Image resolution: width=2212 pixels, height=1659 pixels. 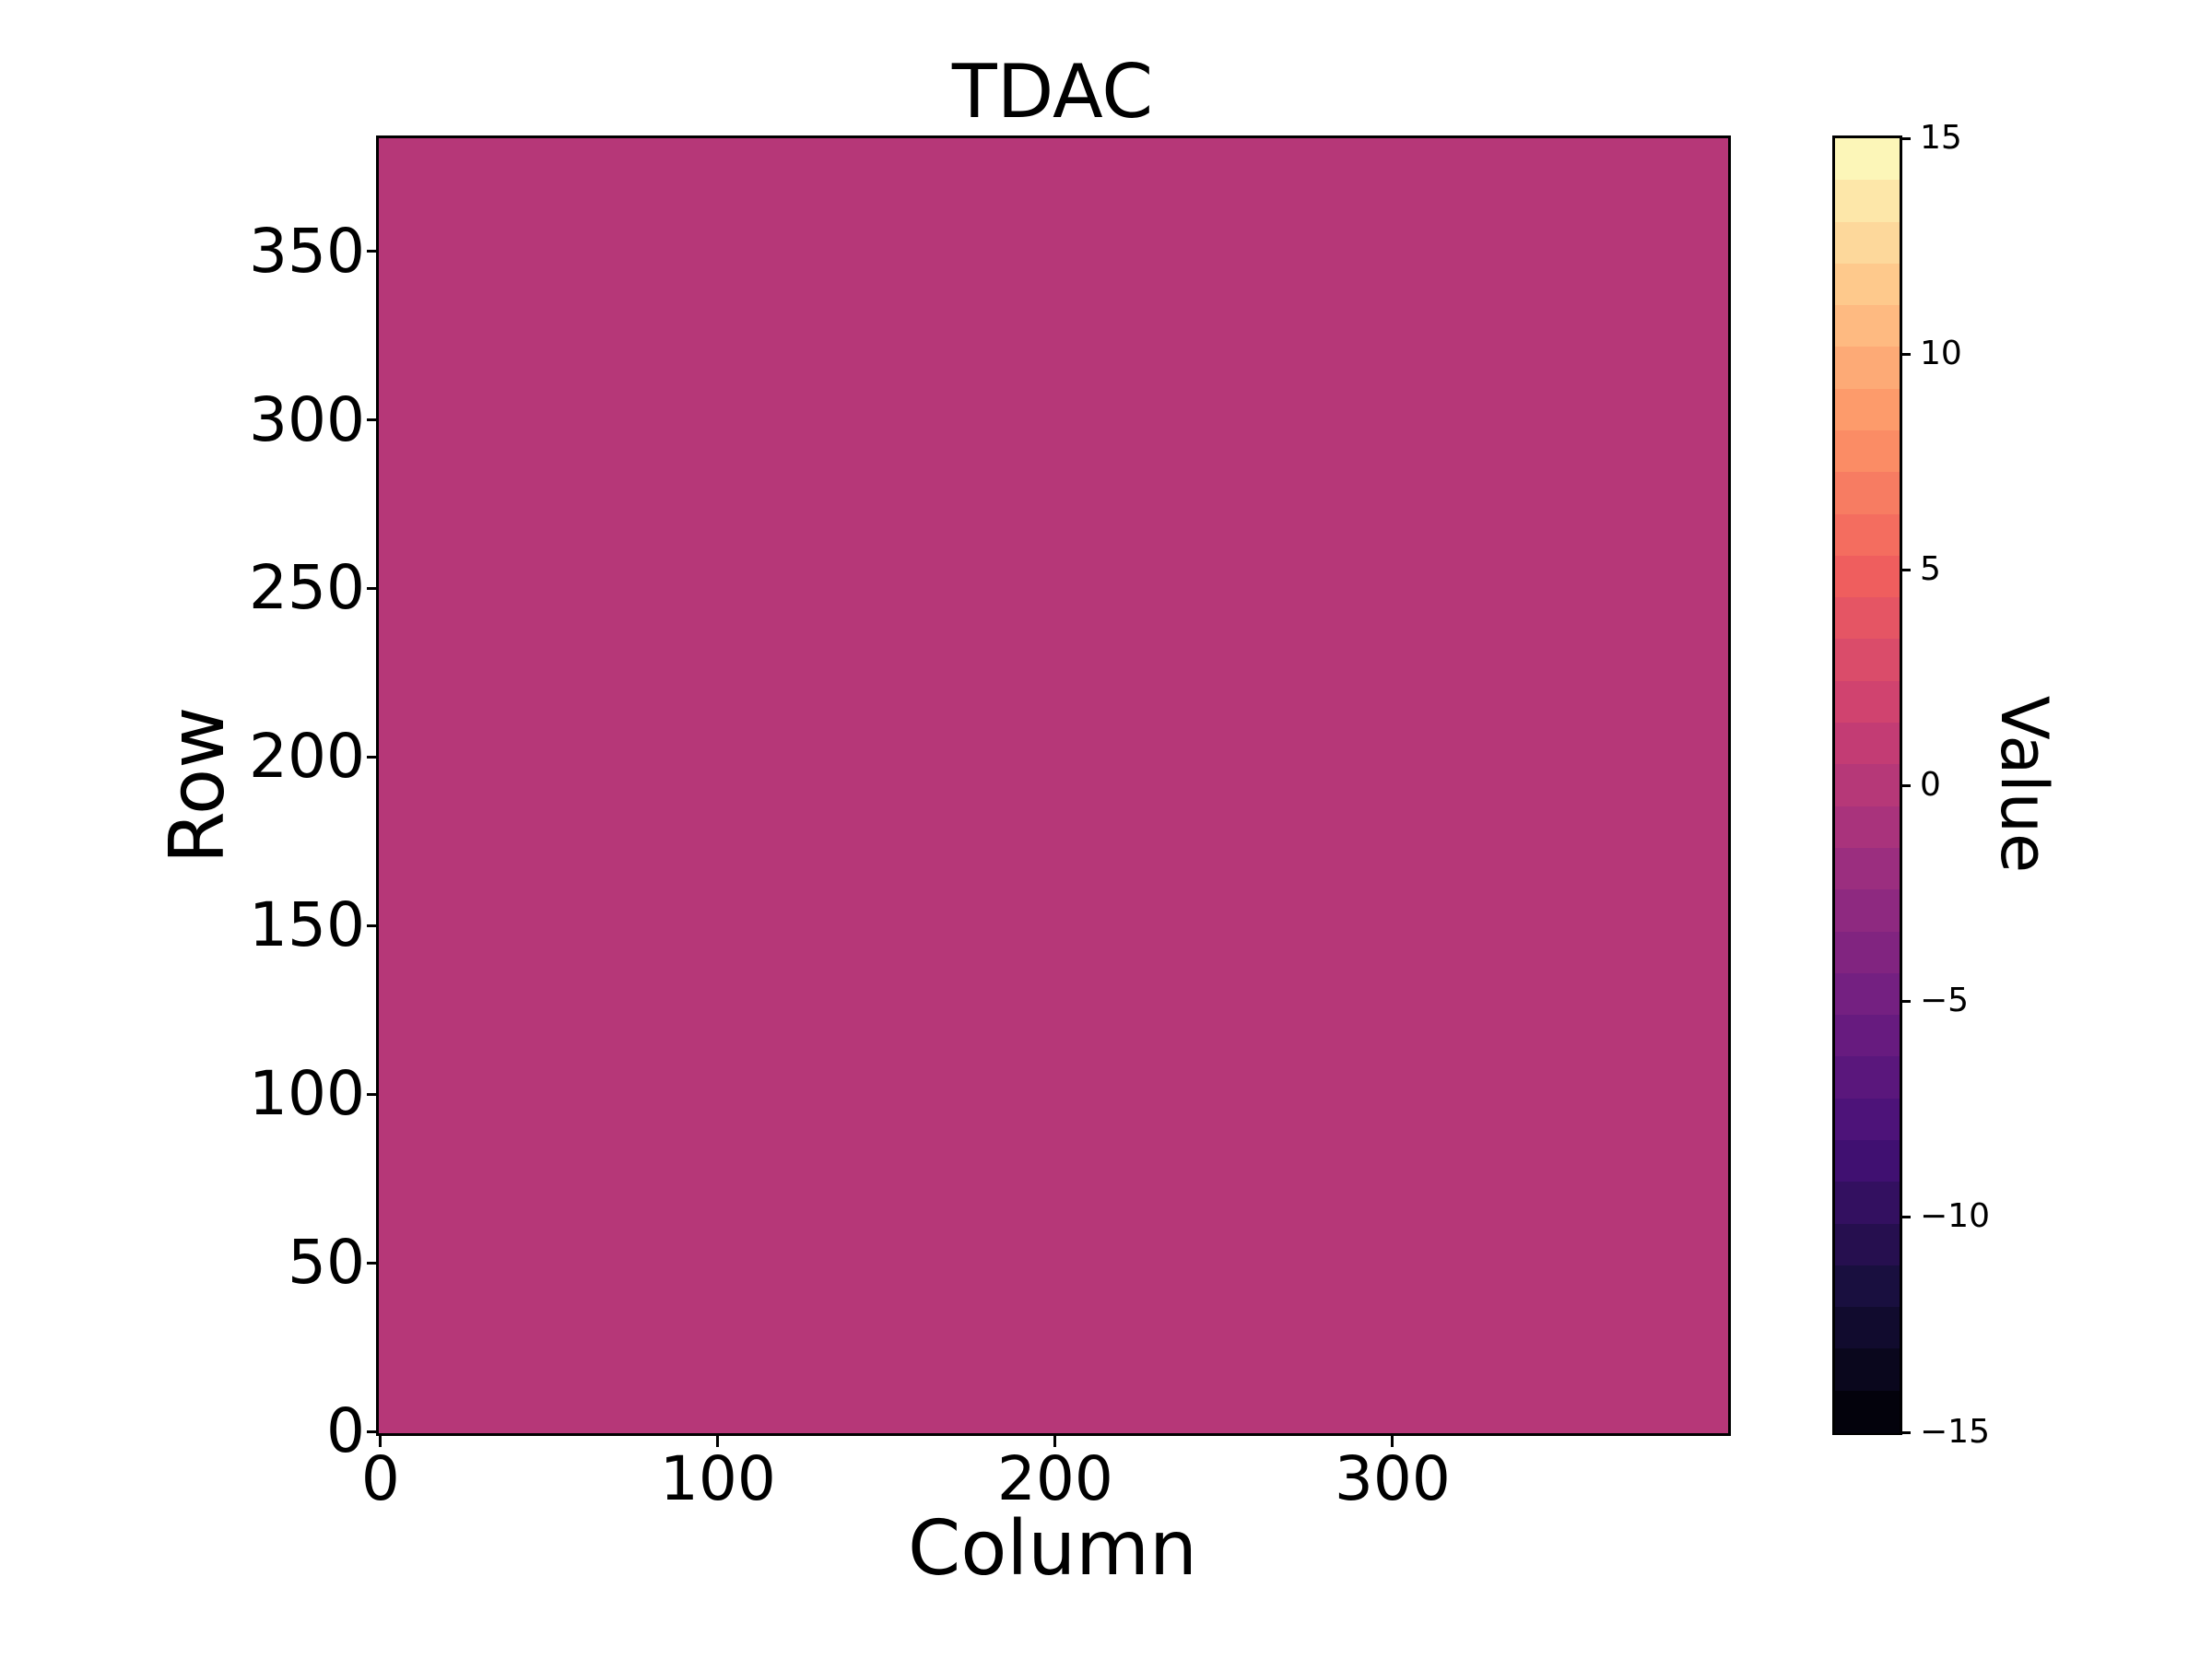 I want to click on x-tick-label: 100, so click(x=717, y=1478).